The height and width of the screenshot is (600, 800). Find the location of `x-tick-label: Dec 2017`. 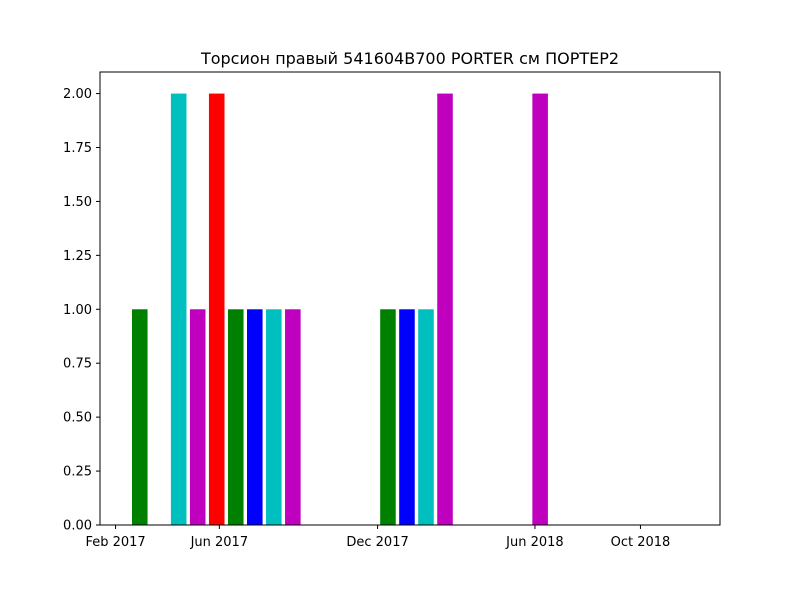

x-tick-label: Dec 2017 is located at coordinates (377, 542).